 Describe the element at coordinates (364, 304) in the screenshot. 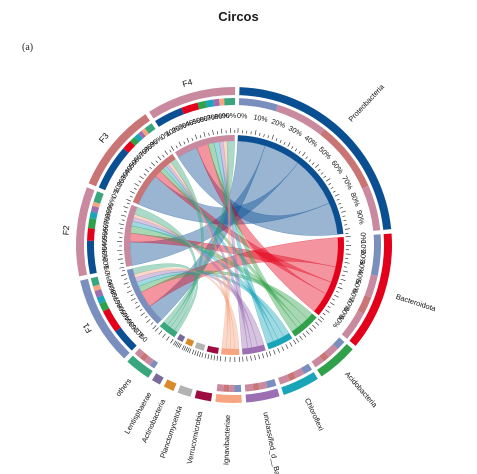

I see `mid-ring-Bacteroidota-F3` at that location.